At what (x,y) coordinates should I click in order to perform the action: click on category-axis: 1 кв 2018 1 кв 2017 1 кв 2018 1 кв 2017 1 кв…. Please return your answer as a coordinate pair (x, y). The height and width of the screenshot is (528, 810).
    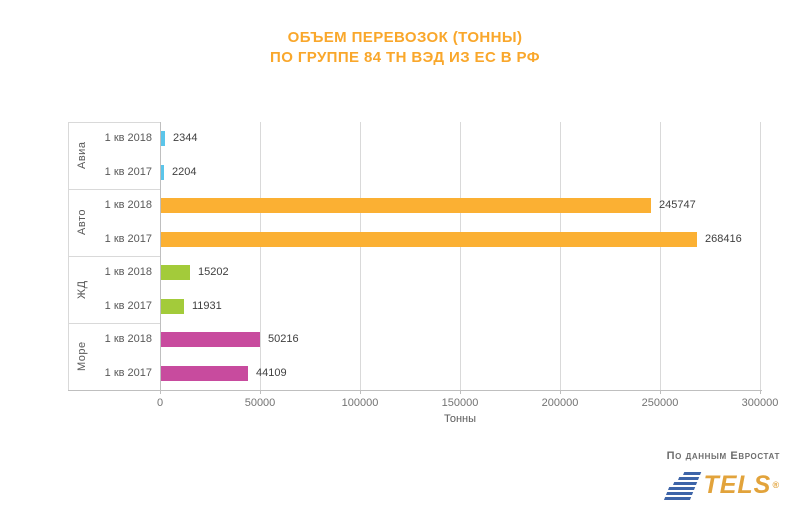
    Looking at the image, I should click on (114, 256).